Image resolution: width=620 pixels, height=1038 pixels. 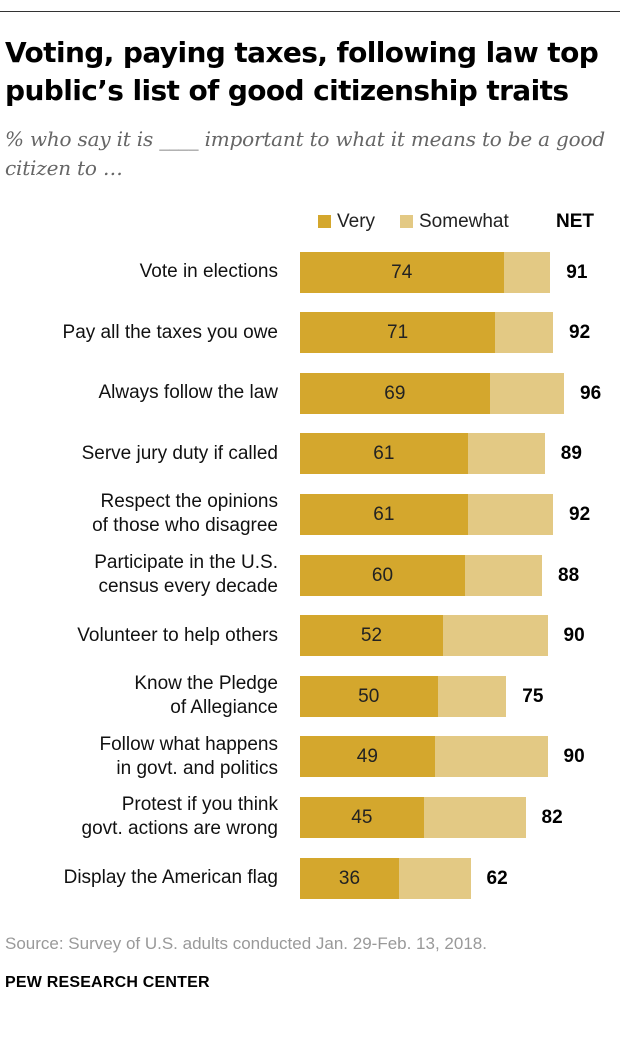 What do you see at coordinates (208, 271) in the screenshot?
I see `category-label: Vote in elections` at bounding box center [208, 271].